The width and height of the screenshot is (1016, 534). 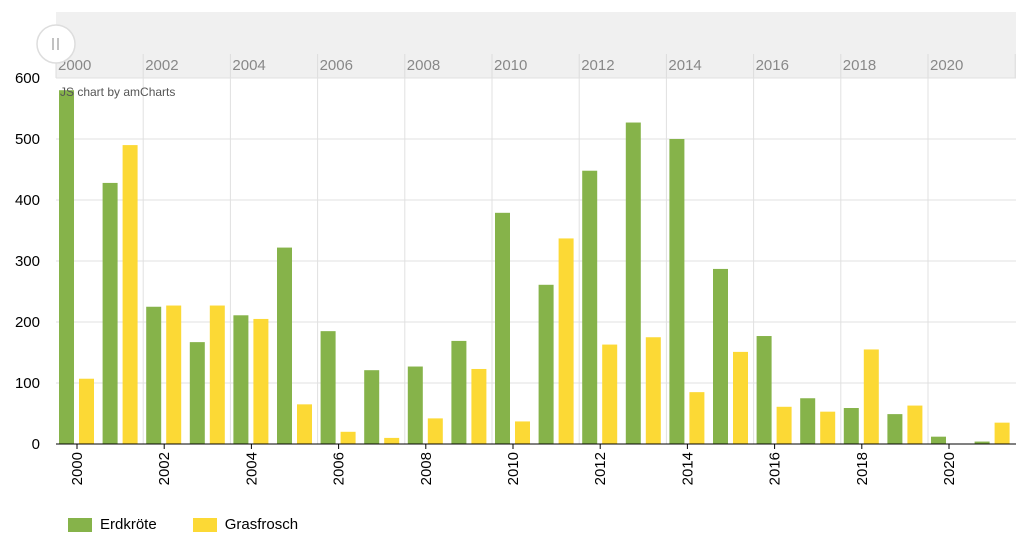 I want to click on scrollbar-label: 2002, so click(x=161, y=65).